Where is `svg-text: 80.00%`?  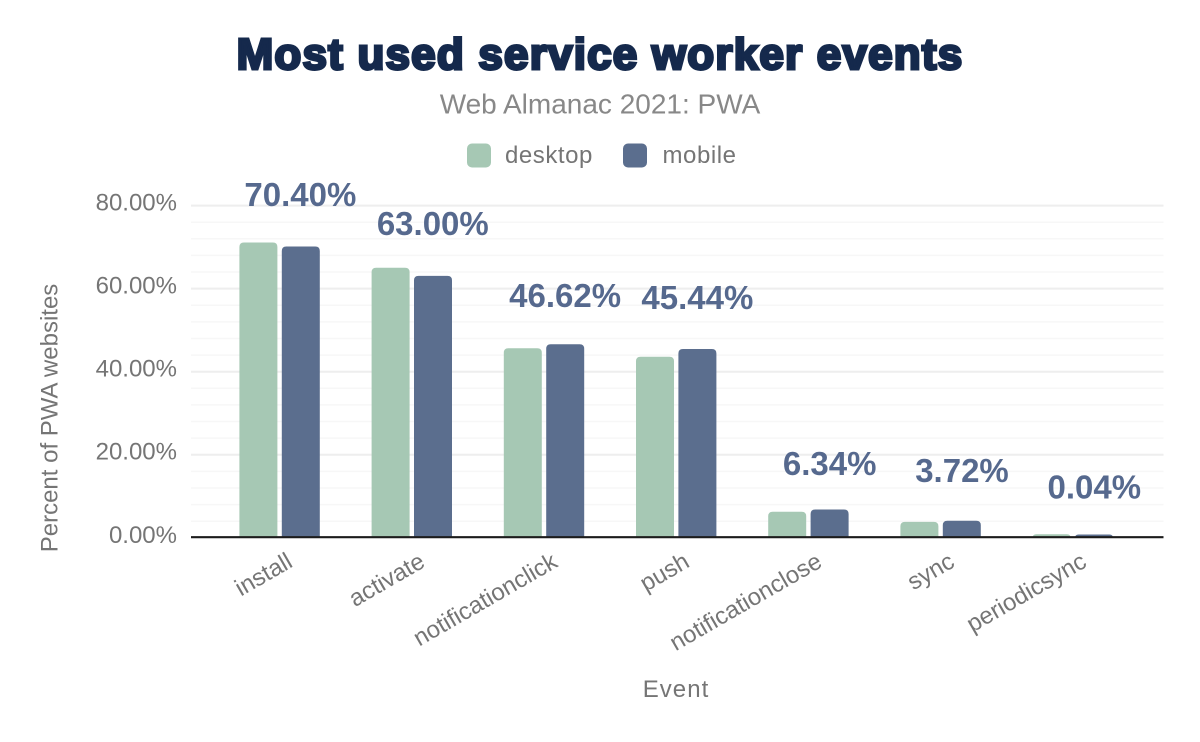 svg-text: 80.00% is located at coordinates (136, 203).